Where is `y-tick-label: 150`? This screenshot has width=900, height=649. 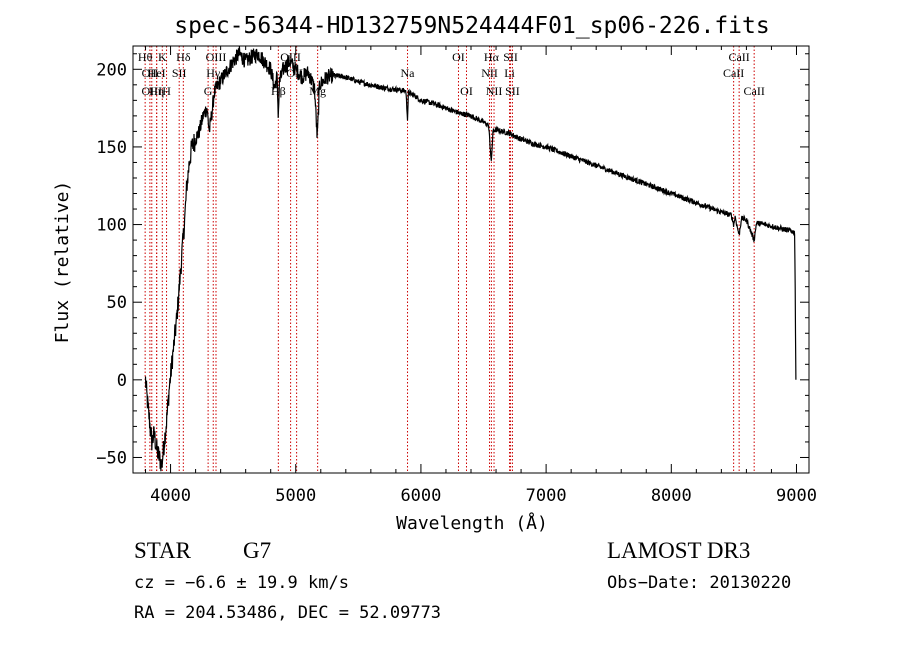
y-tick-label: 150 is located at coordinates (111, 148).